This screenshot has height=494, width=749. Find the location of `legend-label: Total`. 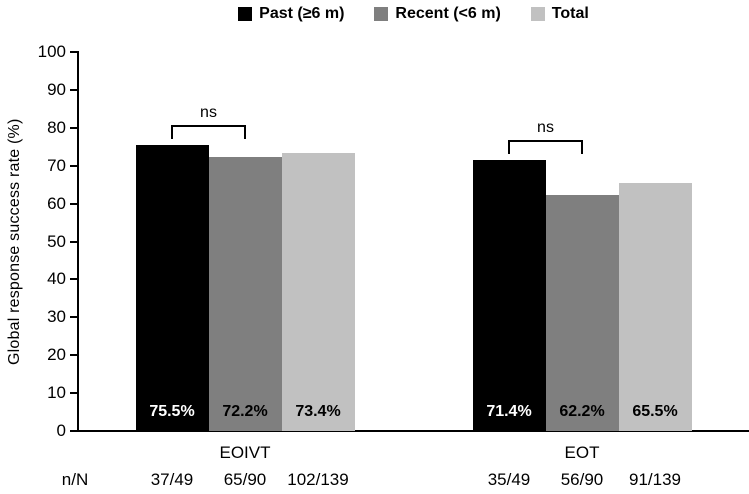

legend-label: Total is located at coordinates (570, 13).